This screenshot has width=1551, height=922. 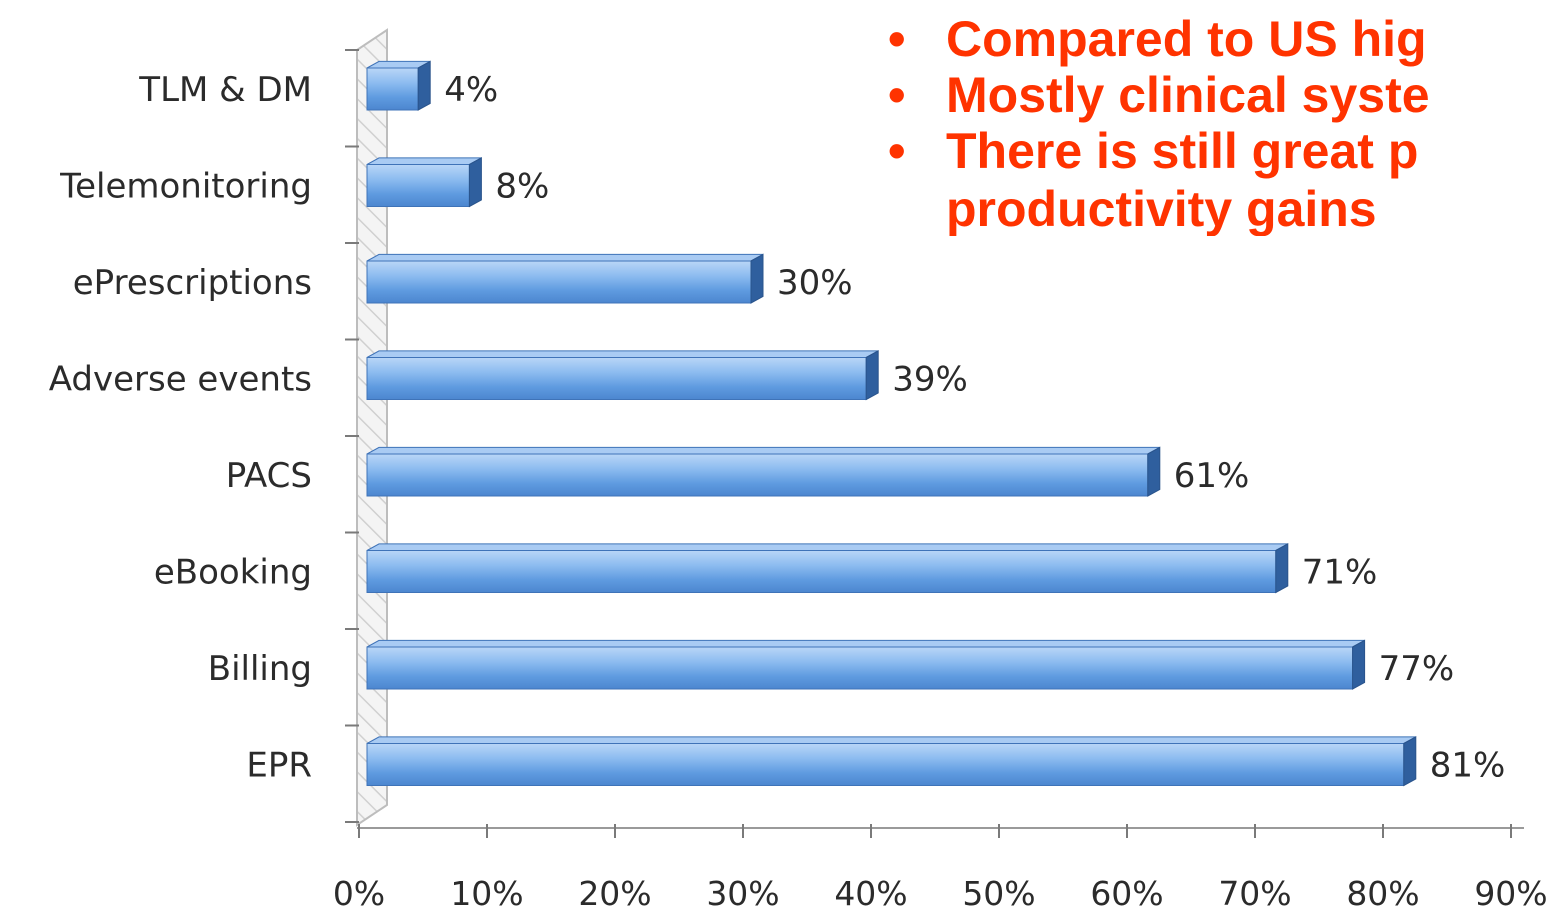 I want to click on data-label: 39%, so click(x=930, y=380).